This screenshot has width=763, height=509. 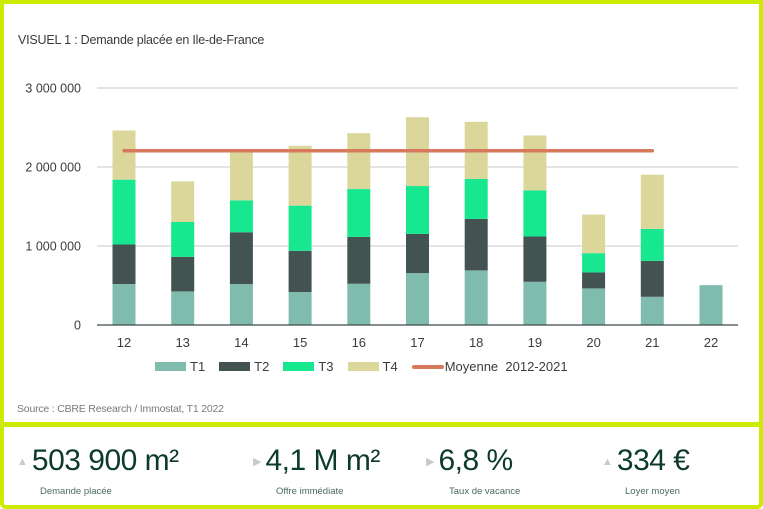 I want to click on x-tick-label: 13, so click(x=182, y=342).